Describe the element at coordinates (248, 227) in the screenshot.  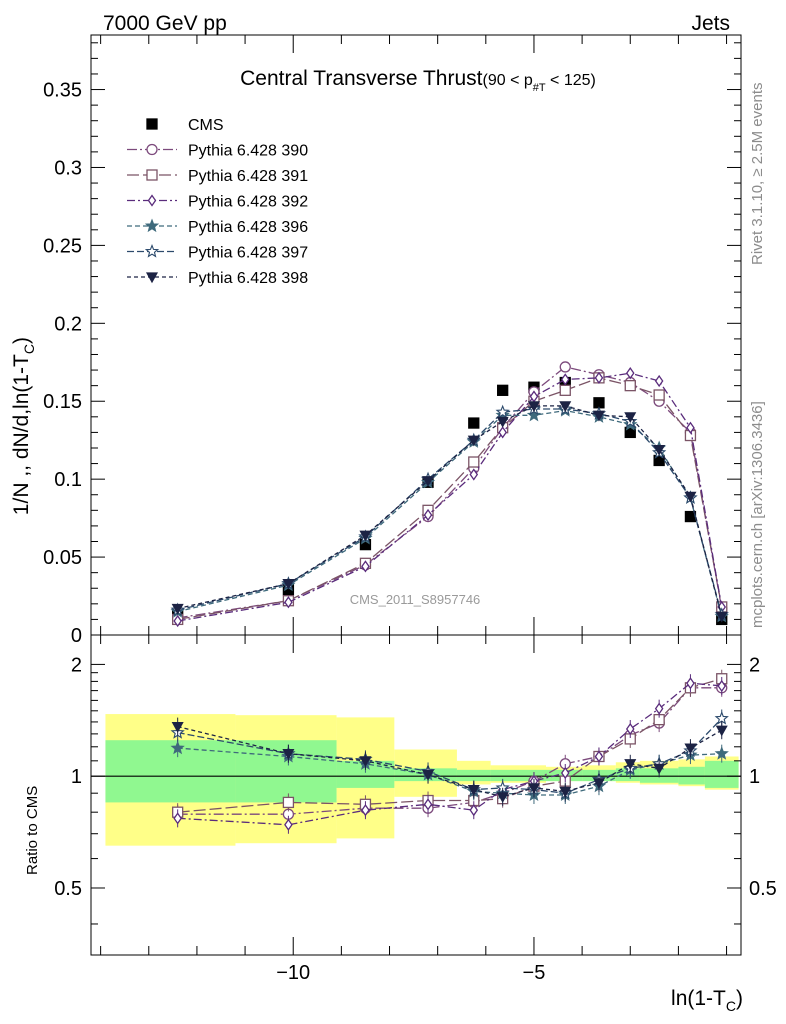
I see `legend-label: Pythia 6.428 396` at that location.